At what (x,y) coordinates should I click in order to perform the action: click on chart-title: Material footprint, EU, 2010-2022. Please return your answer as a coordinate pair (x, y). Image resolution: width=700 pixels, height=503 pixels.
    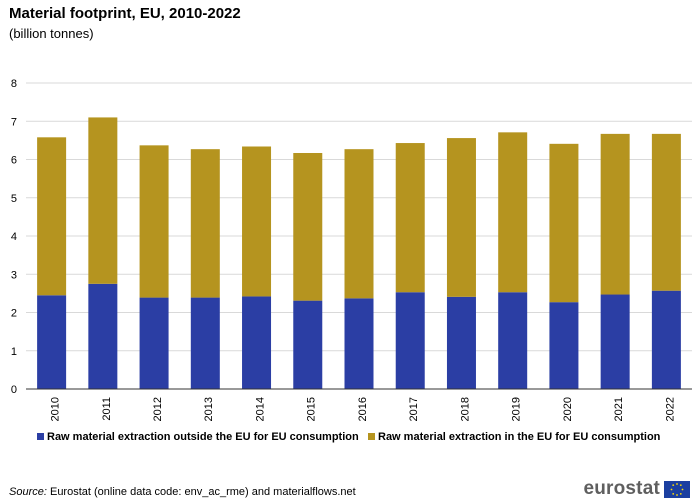
    Looking at the image, I should click on (125, 13).